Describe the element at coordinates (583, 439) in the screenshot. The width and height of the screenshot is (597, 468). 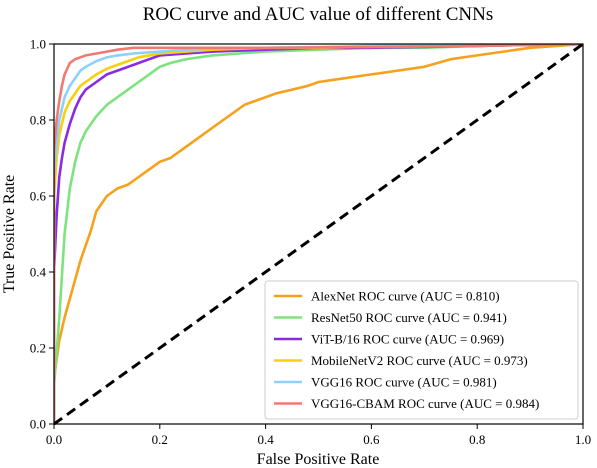
I see `x-tick-label: 1.0` at that location.